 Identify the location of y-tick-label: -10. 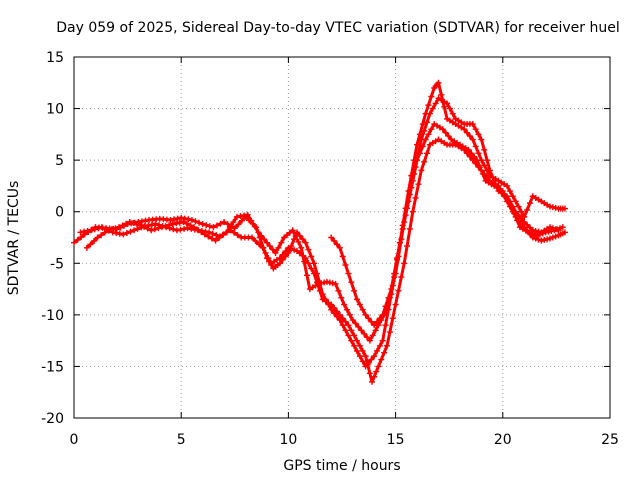
(52, 316).